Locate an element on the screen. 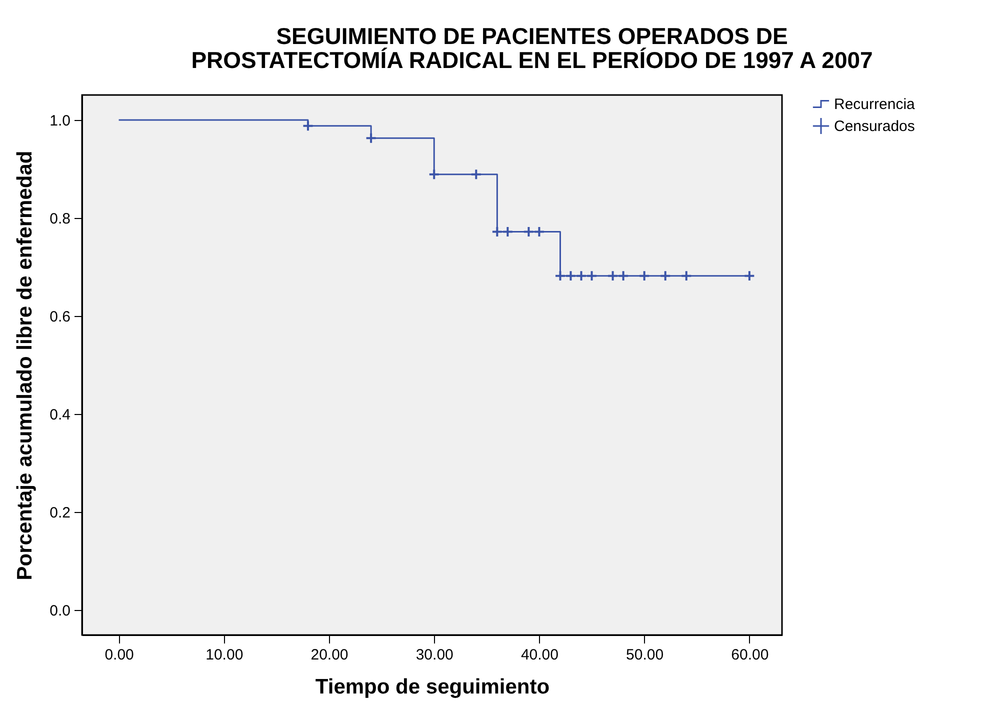  x-tick-label: 60.00 is located at coordinates (750, 655).